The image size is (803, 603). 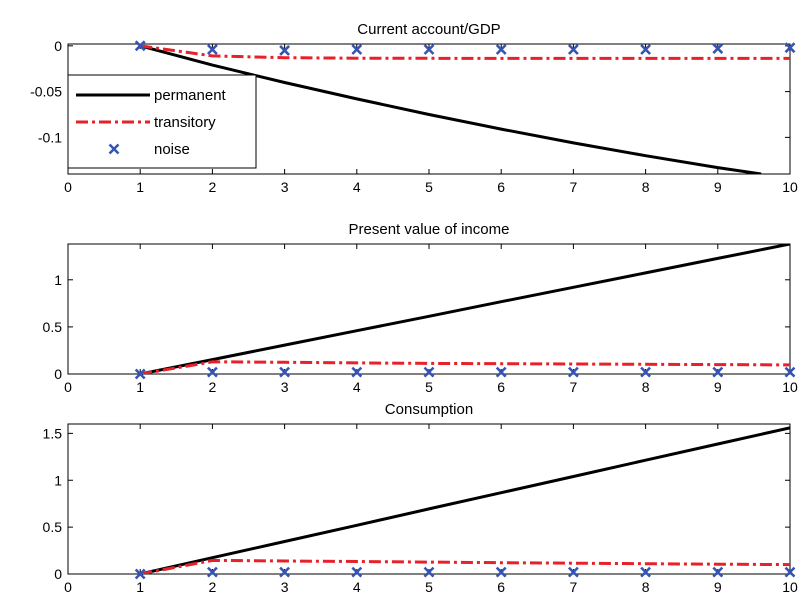 I want to click on chart-title: Consumption, so click(x=429, y=409).